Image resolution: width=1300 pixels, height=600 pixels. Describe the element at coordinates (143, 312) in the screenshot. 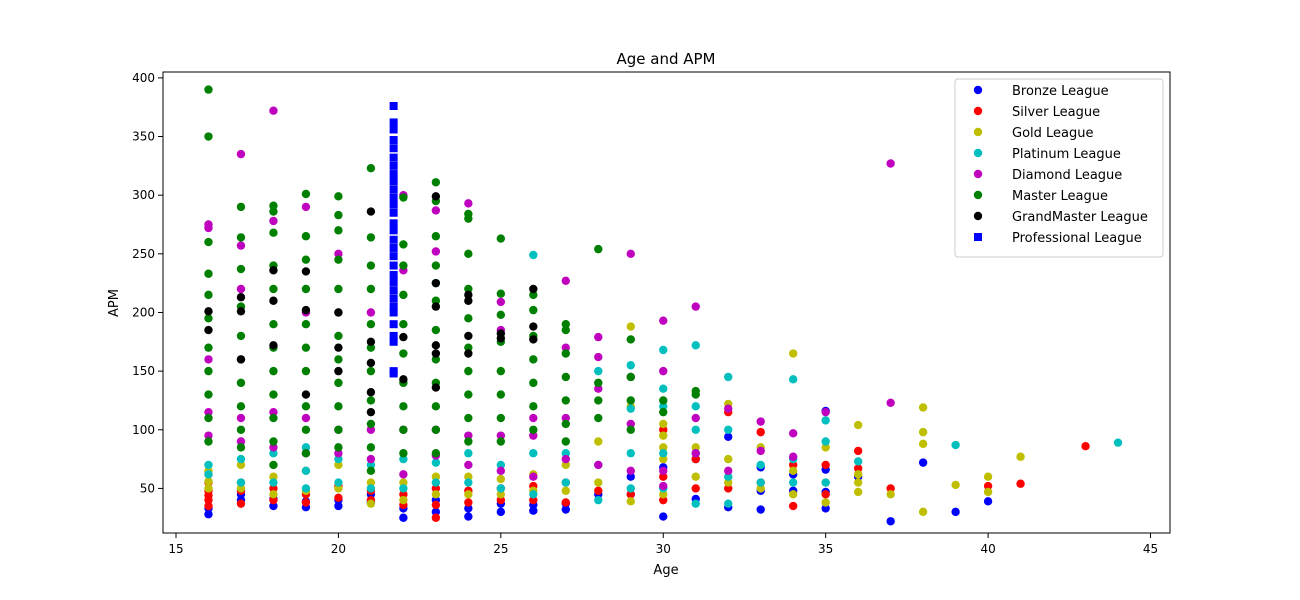

I see `y-tick-label: 200` at that location.